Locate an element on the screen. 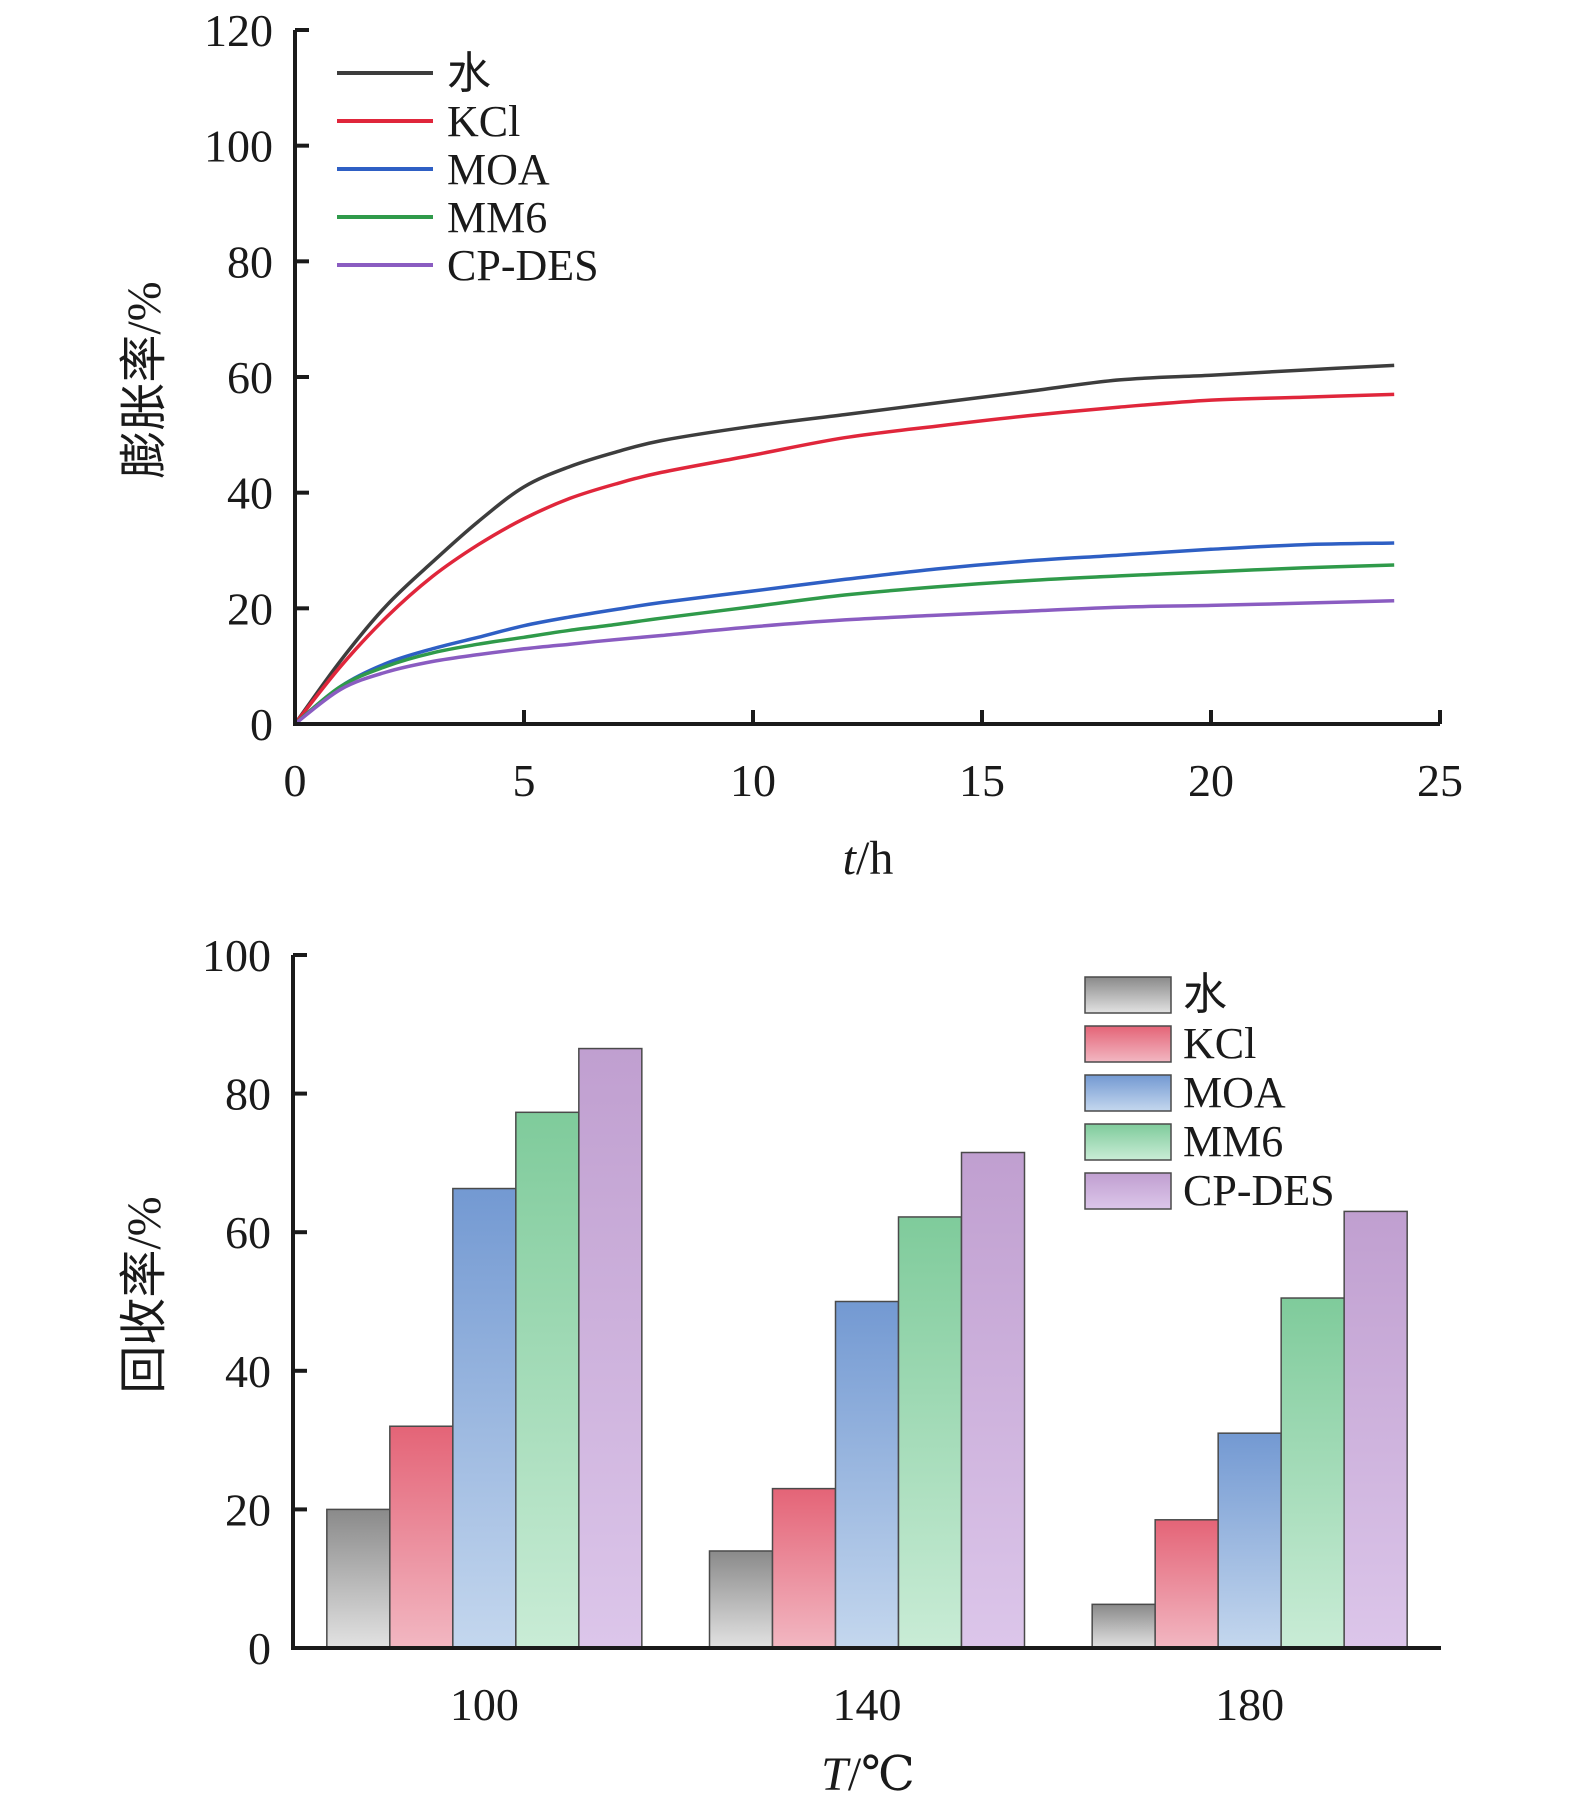  bar-chart-x-axis-unit: /℃ is located at coordinates (881, 1774).